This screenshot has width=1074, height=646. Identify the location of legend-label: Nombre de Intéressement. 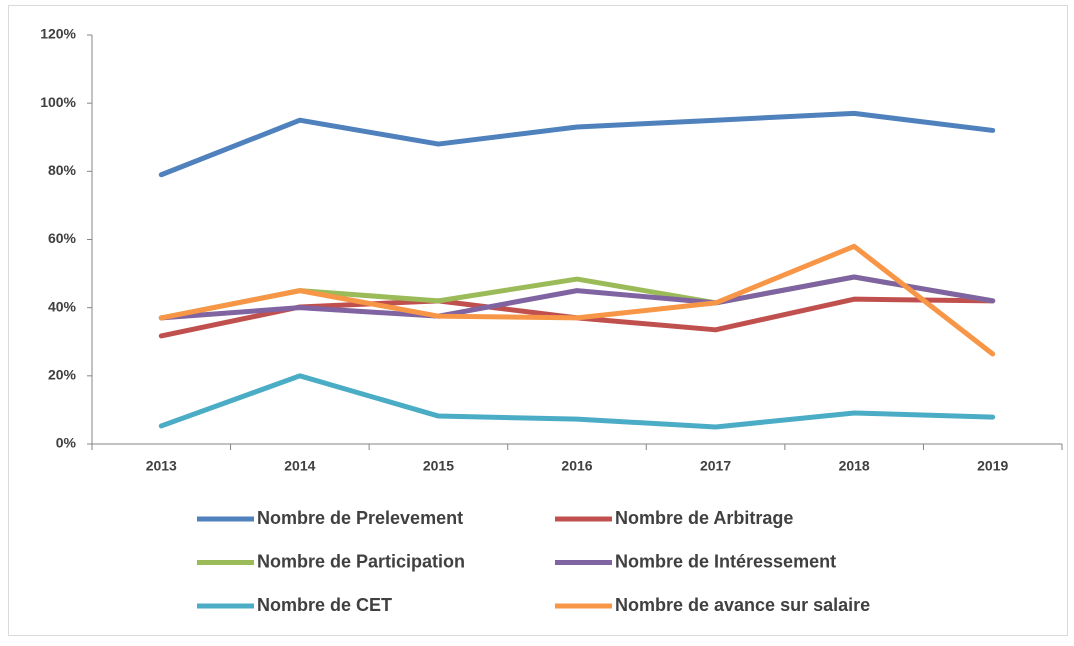
(725, 561).